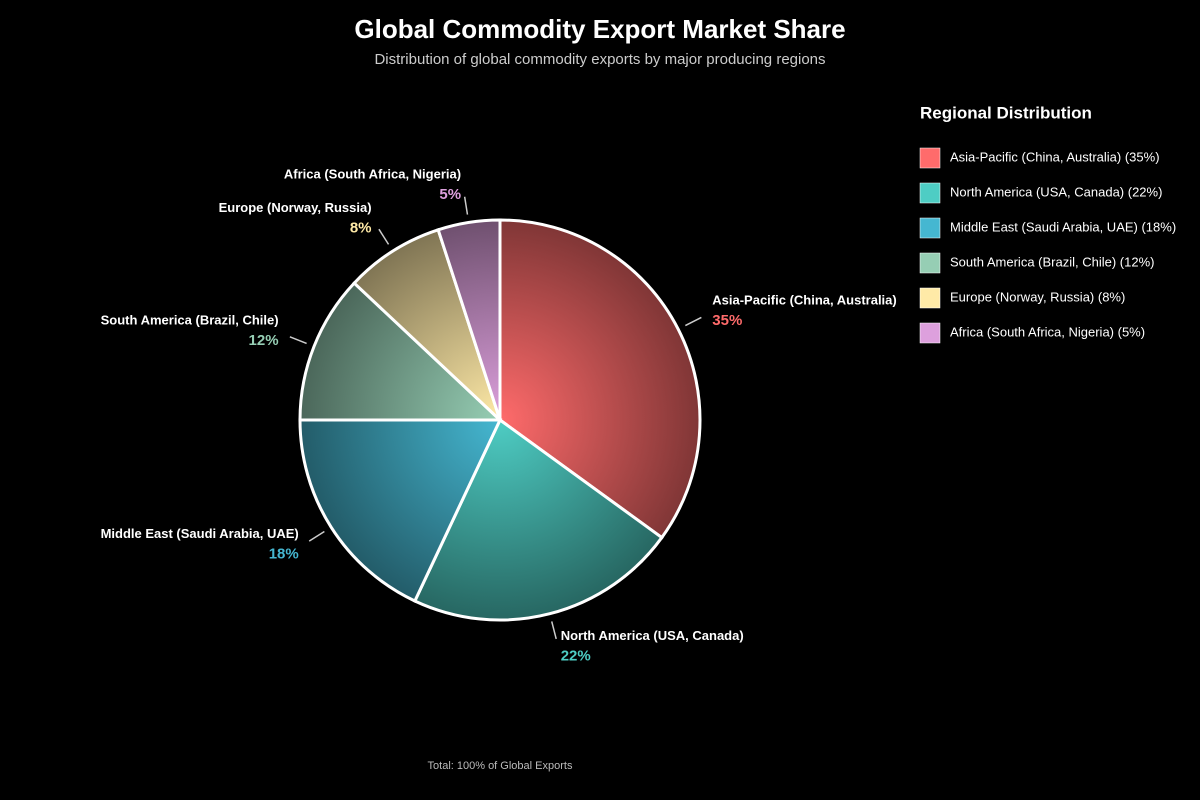 The height and width of the screenshot is (800, 1200). What do you see at coordinates (1063, 226) in the screenshot?
I see `legend-label: Middle East (Saudi Arabia, UAE) (18%)` at bounding box center [1063, 226].